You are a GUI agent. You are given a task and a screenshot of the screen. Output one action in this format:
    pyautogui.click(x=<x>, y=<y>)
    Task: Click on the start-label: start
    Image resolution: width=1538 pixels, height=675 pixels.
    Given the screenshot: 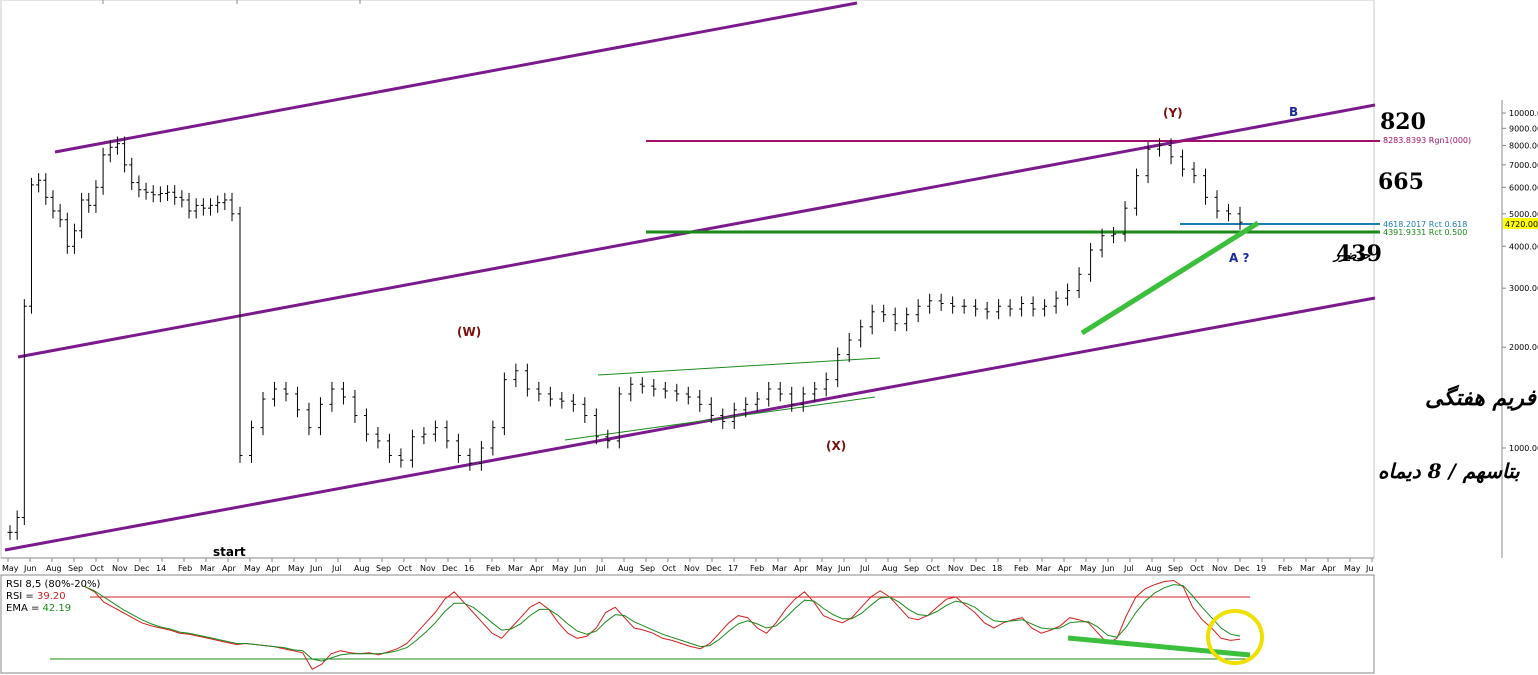 What is the action you would take?
    pyautogui.click(x=229, y=552)
    